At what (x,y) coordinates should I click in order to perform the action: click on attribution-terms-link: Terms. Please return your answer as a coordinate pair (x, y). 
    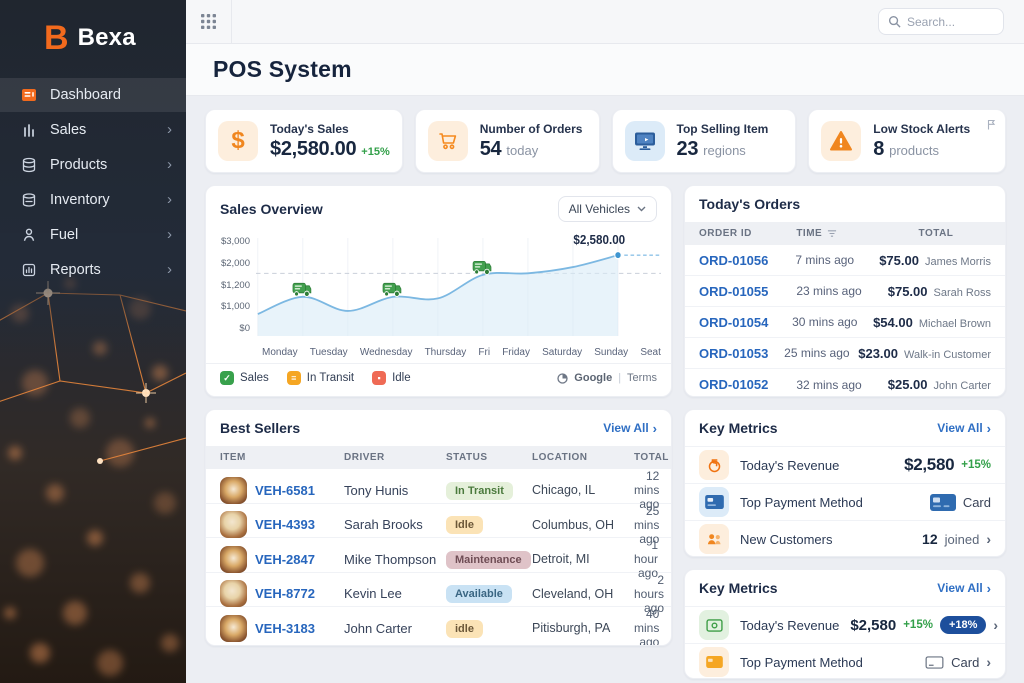
    Looking at the image, I should click on (642, 378).